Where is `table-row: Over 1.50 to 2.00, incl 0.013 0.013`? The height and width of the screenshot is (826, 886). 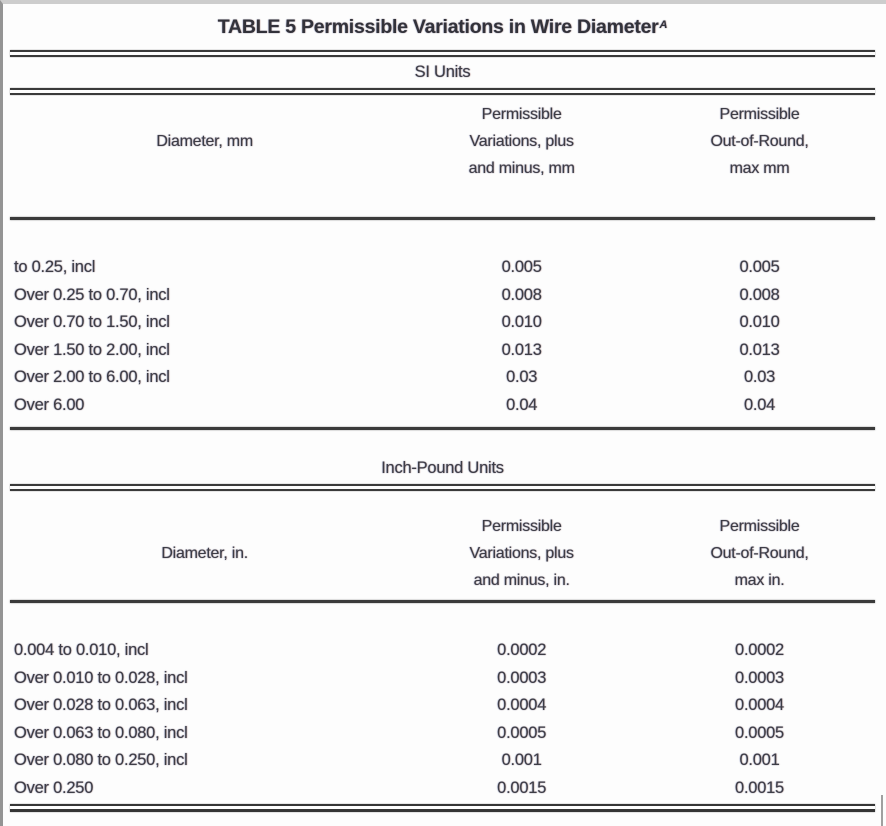 table-row: Over 1.50 to 2.00, incl 0.013 0.013 is located at coordinates (442, 351).